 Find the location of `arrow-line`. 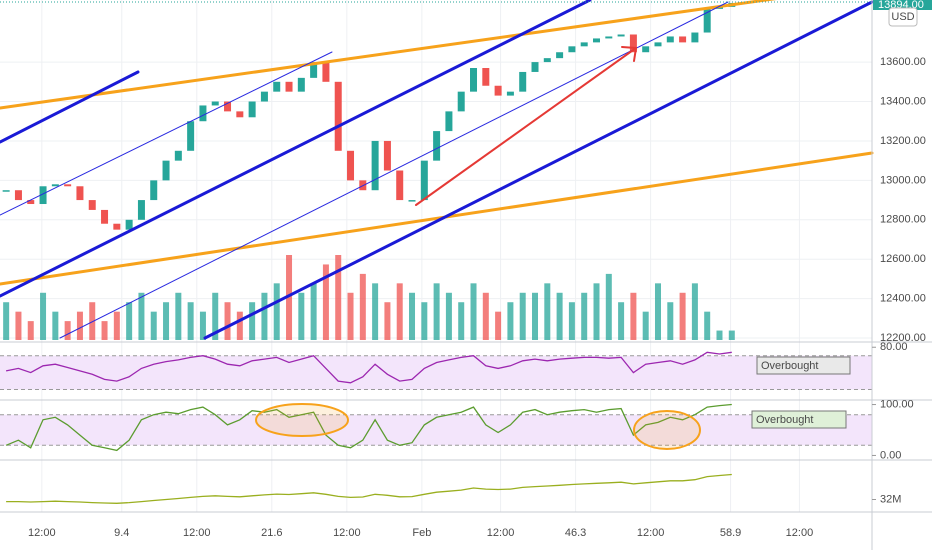

arrow-line is located at coordinates (526, 126).